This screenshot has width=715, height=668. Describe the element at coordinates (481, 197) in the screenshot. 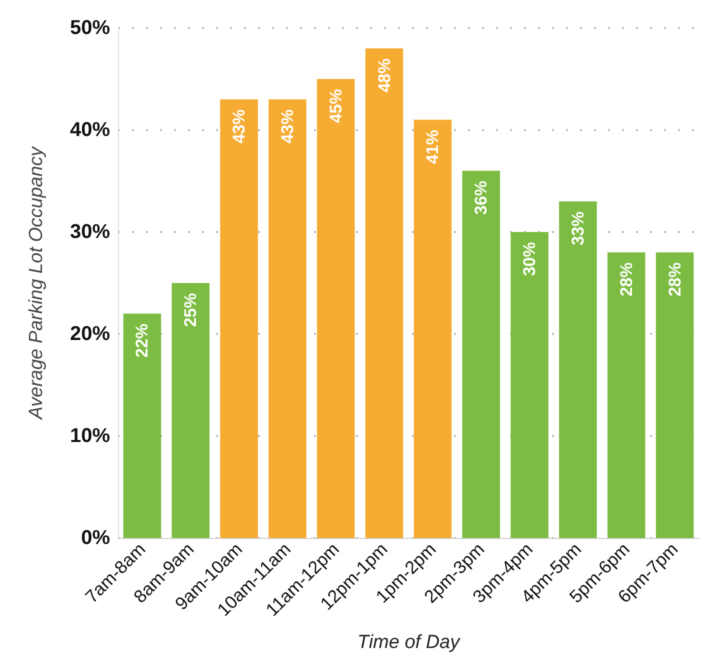

I see `data-label: 36%` at that location.